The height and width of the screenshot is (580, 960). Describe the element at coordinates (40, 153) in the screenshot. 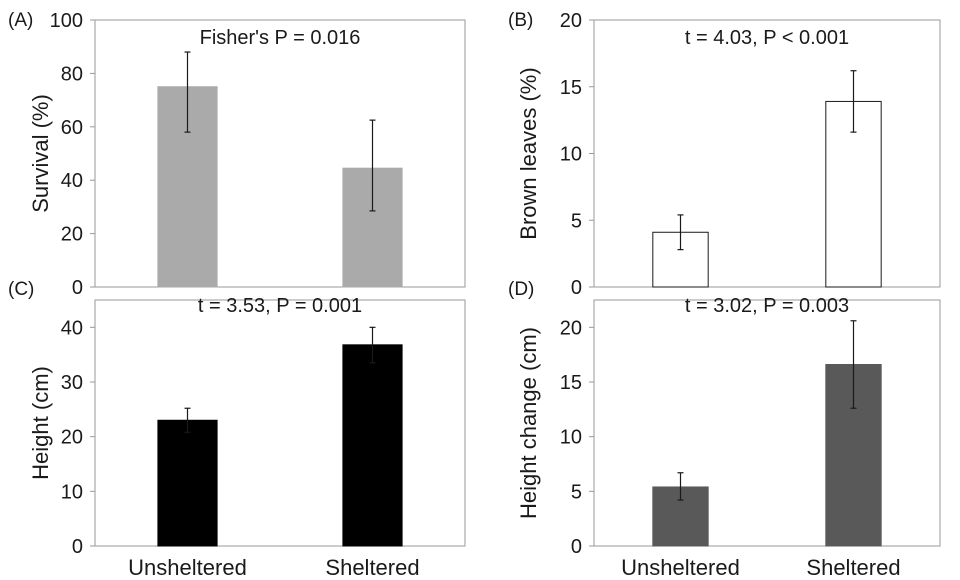

I see `y-axis-label: Survival (%)` at that location.